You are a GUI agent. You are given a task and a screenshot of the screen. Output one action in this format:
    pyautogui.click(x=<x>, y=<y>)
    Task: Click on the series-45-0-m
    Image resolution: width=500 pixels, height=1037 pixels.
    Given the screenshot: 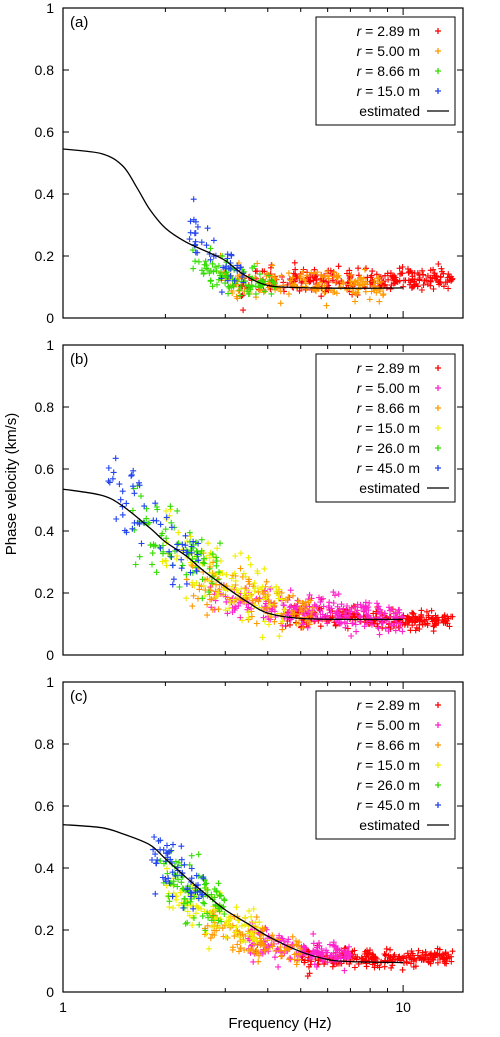 What is the action you would take?
    pyautogui.click(x=178, y=873)
    